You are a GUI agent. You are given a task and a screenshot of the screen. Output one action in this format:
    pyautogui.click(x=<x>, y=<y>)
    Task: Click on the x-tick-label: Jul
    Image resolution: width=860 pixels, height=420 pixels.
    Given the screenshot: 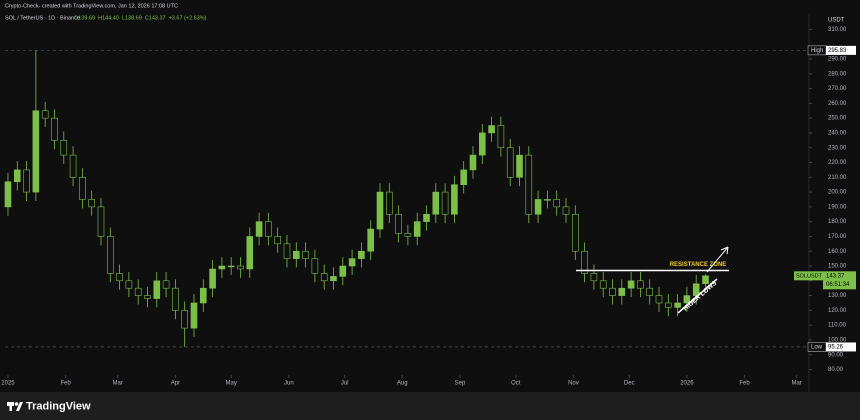 What is the action you would take?
    pyautogui.click(x=345, y=384)
    